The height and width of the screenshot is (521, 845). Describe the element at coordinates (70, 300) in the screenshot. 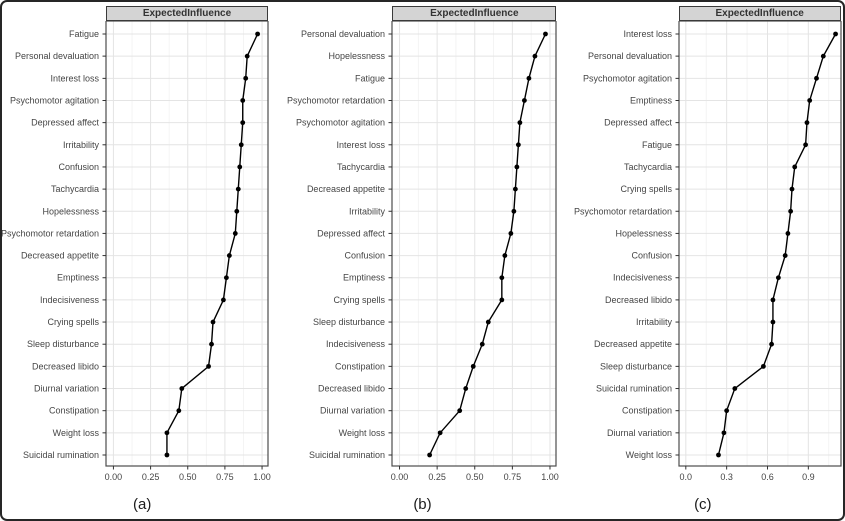

I see `y-axis-label: Indecisiveness` at that location.